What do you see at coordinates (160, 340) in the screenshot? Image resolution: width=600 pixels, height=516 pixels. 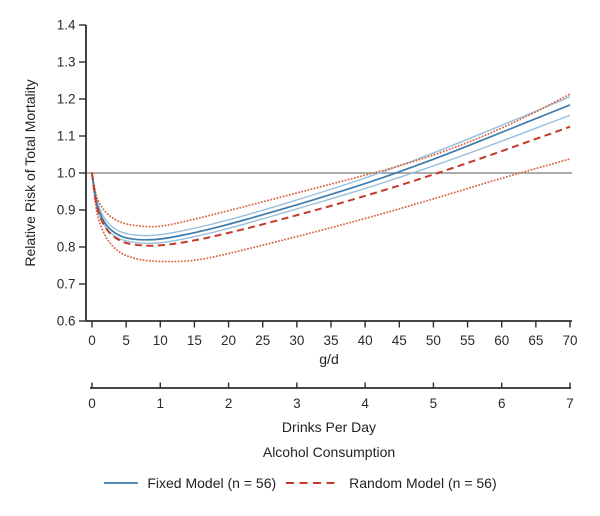 I see `x-axis-tick-label: 10` at bounding box center [160, 340].